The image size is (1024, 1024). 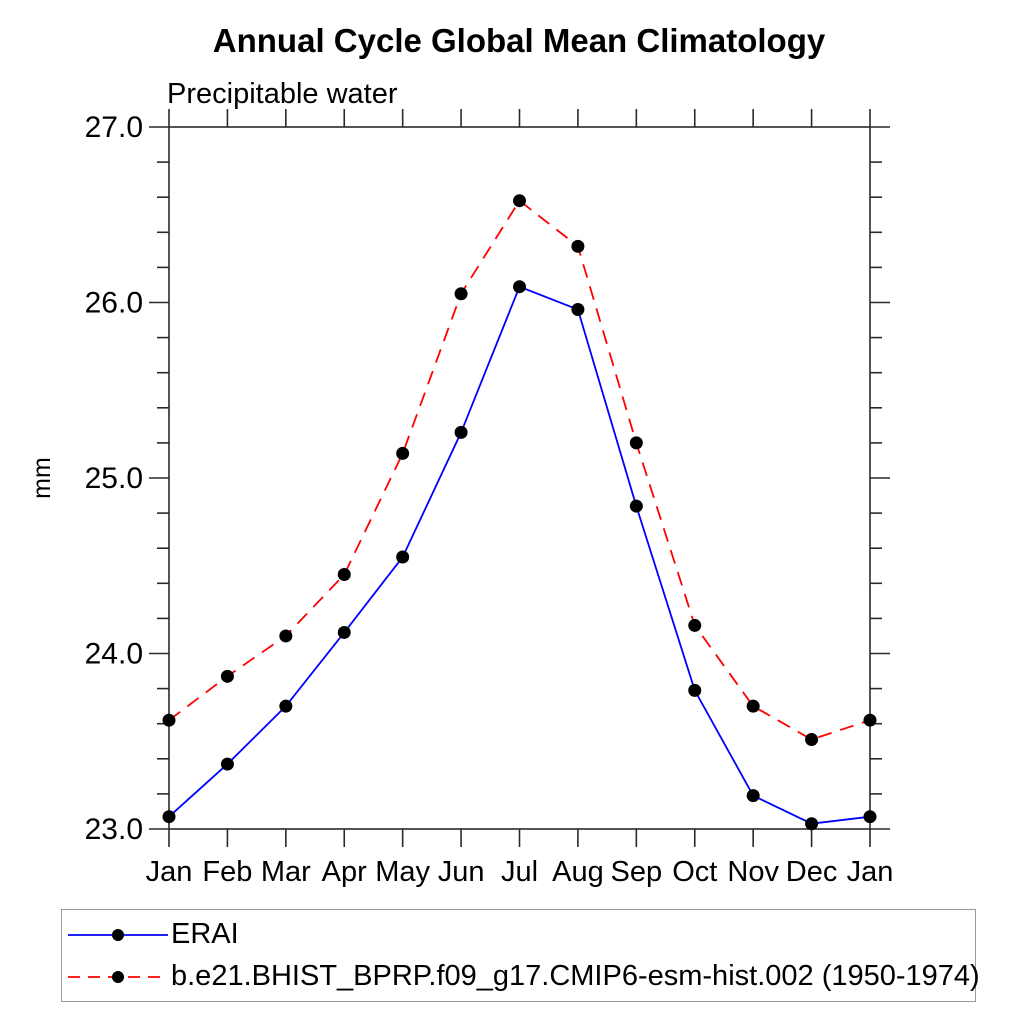 I want to click on y-axis-label: mm, so click(x=42, y=478).